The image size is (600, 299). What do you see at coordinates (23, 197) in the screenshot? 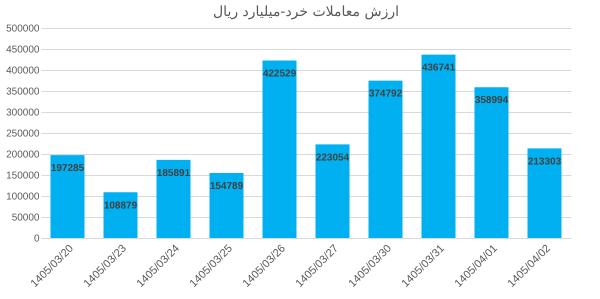
I see `y-tick-label: 100000` at bounding box center [23, 197].